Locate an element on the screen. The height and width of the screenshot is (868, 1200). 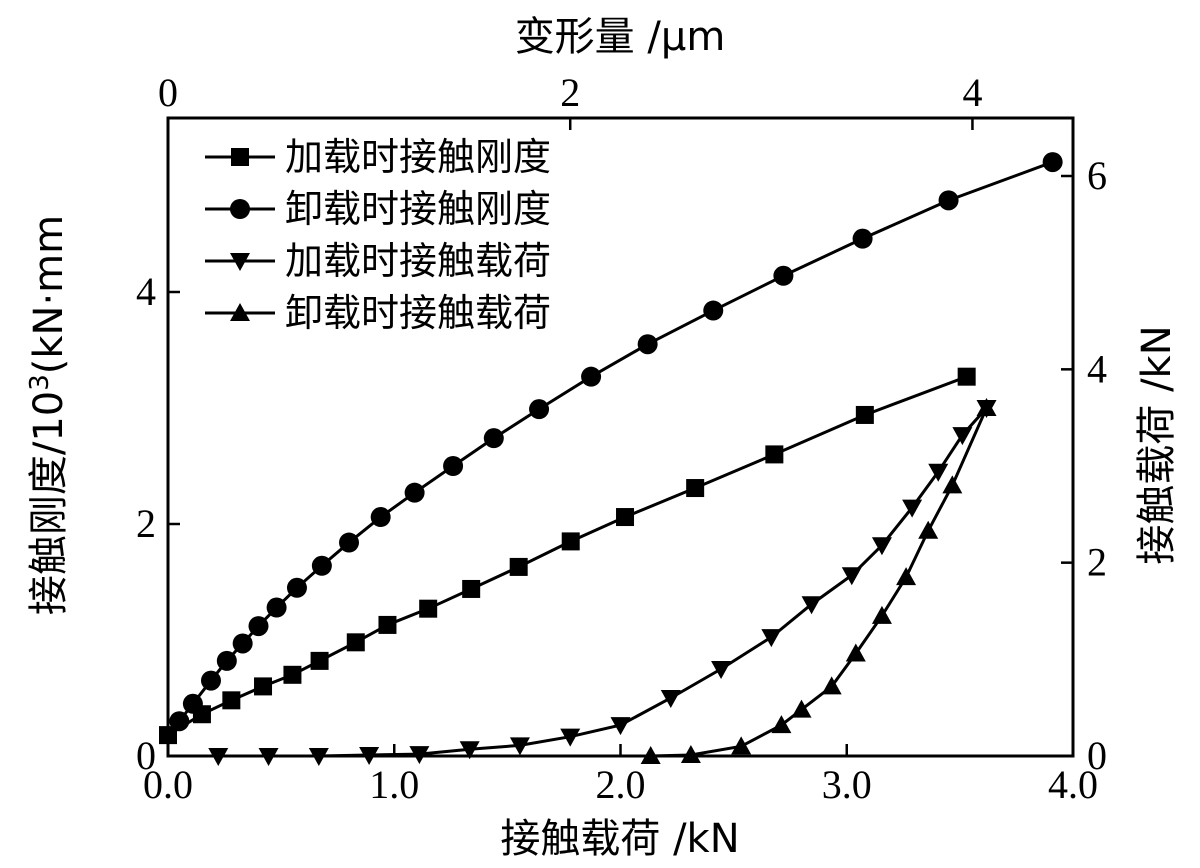
series-triangle-up is located at coordinates (818, 581).